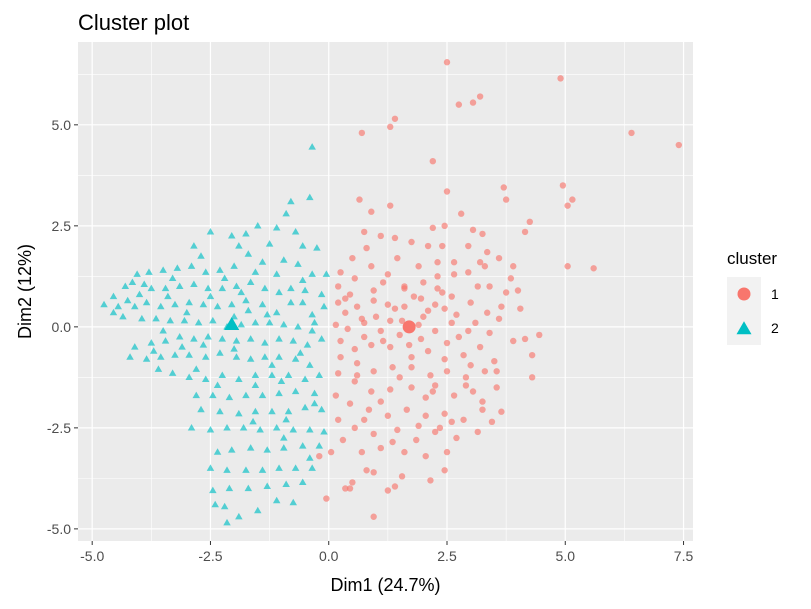  What do you see at coordinates (62, 226) in the screenshot?
I see `y-tick-label: 2.5` at bounding box center [62, 226].